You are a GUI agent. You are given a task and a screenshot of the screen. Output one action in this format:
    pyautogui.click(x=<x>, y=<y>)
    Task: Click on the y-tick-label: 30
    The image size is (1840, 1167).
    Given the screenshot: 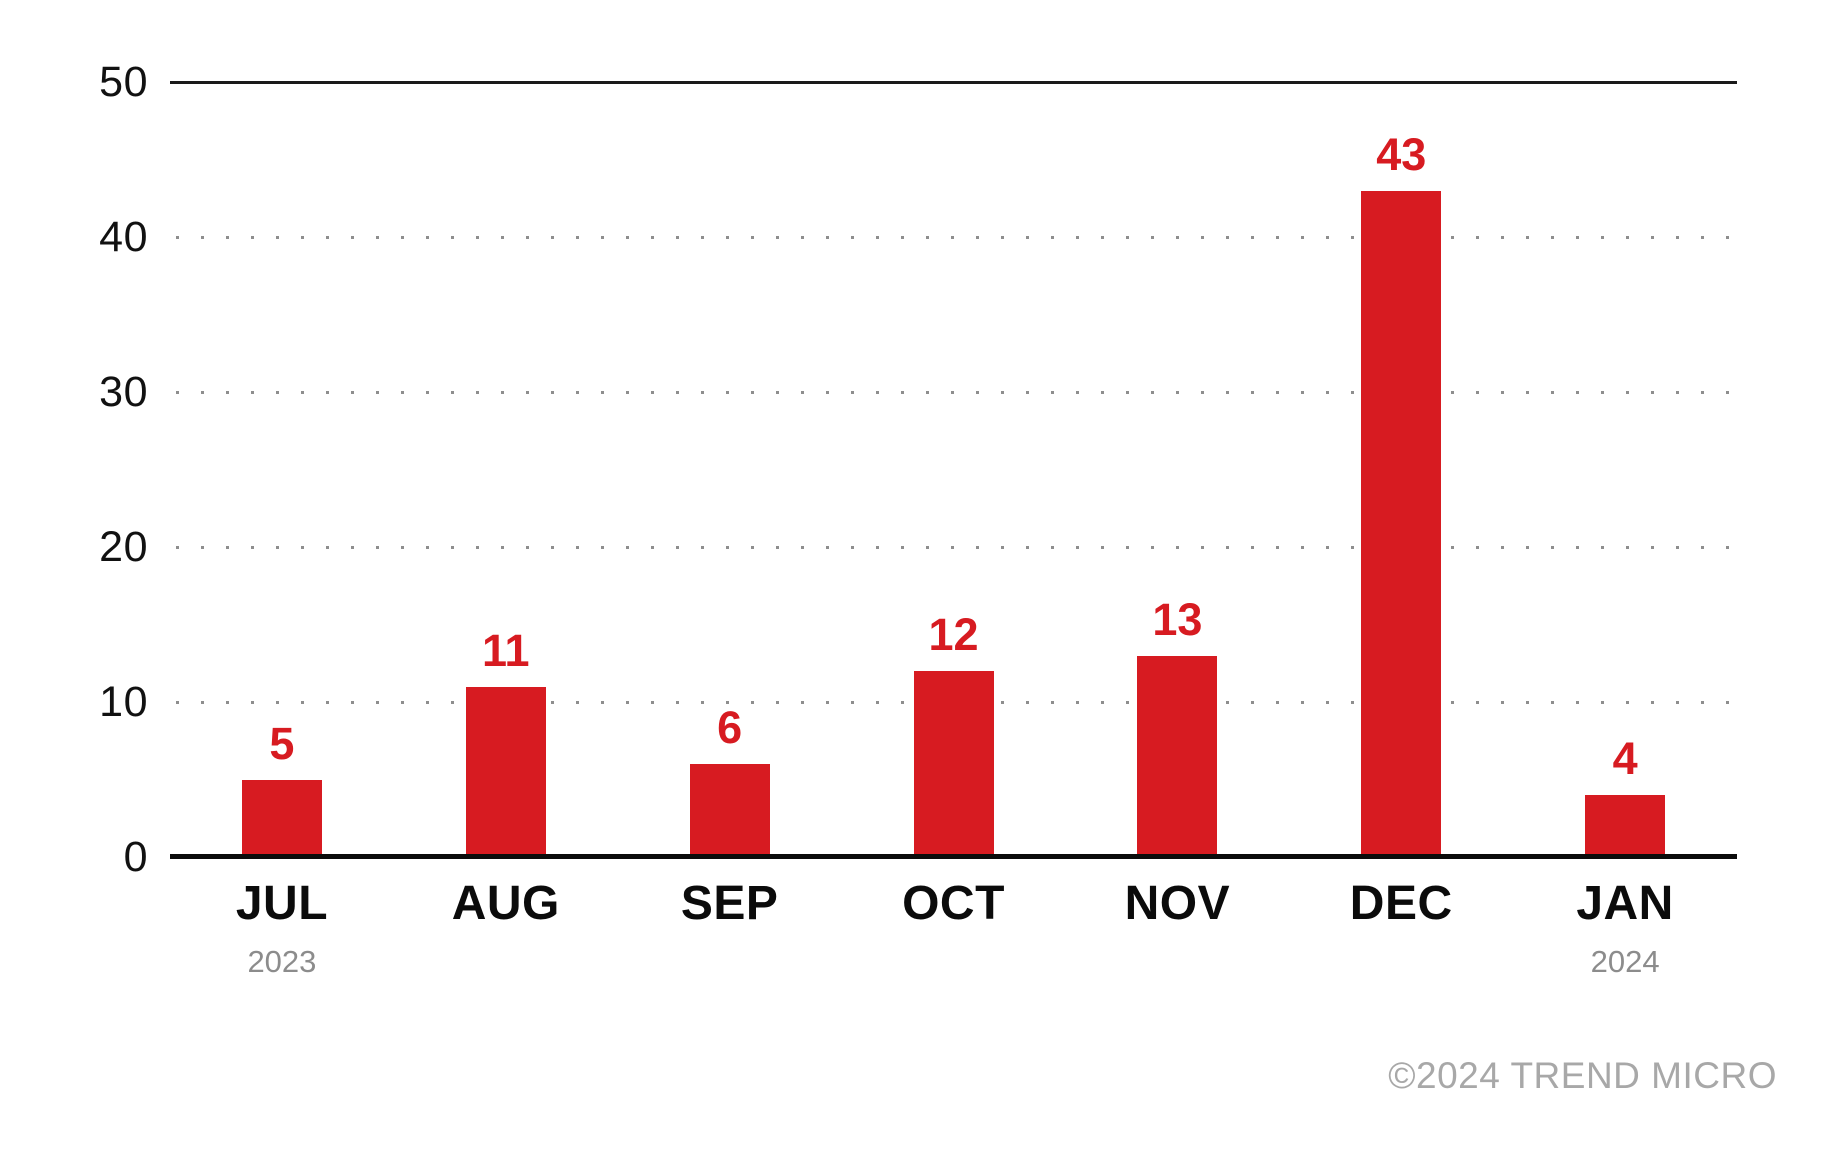 What is the action you would take?
    pyautogui.click(x=123, y=392)
    